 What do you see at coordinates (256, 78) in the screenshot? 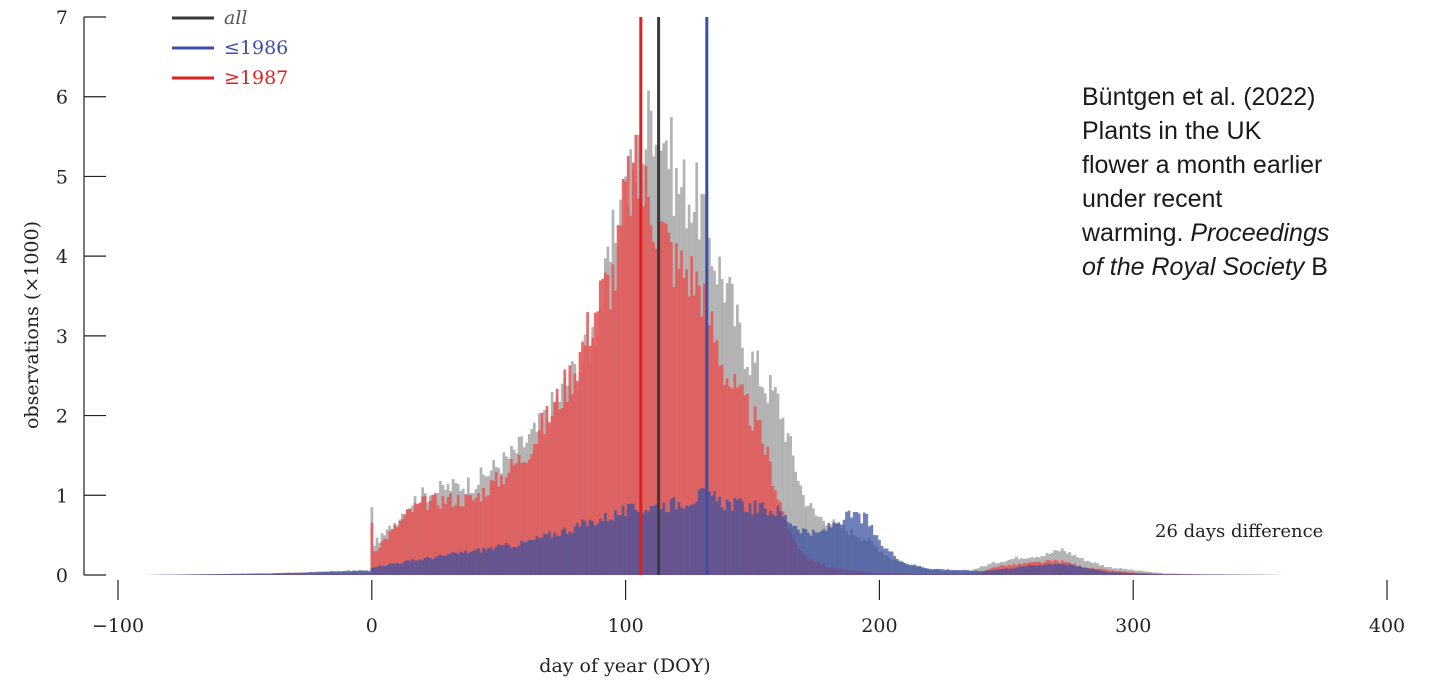
I see `legend-label-2: ≥1987` at bounding box center [256, 78].